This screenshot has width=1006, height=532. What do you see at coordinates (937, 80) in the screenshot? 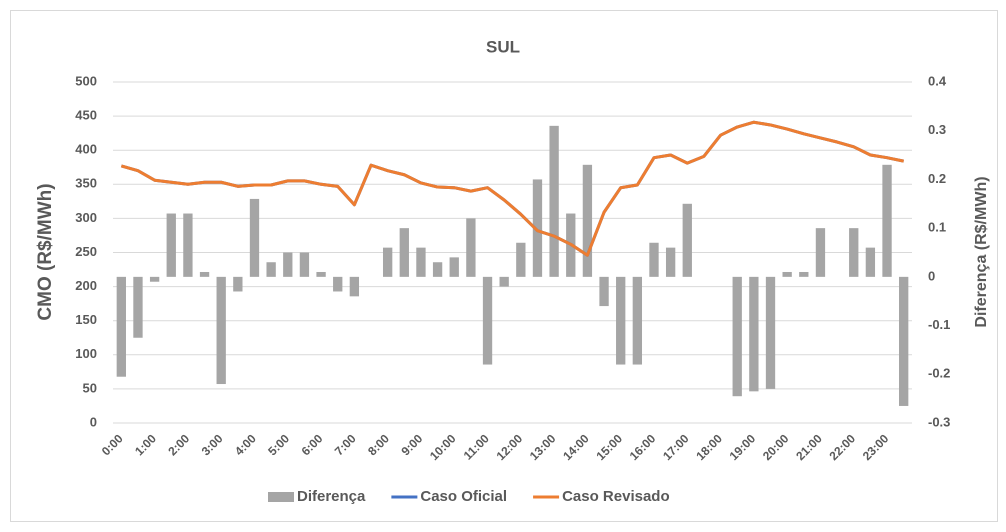
I see `y2-tick-label: 0.4` at bounding box center [937, 80].